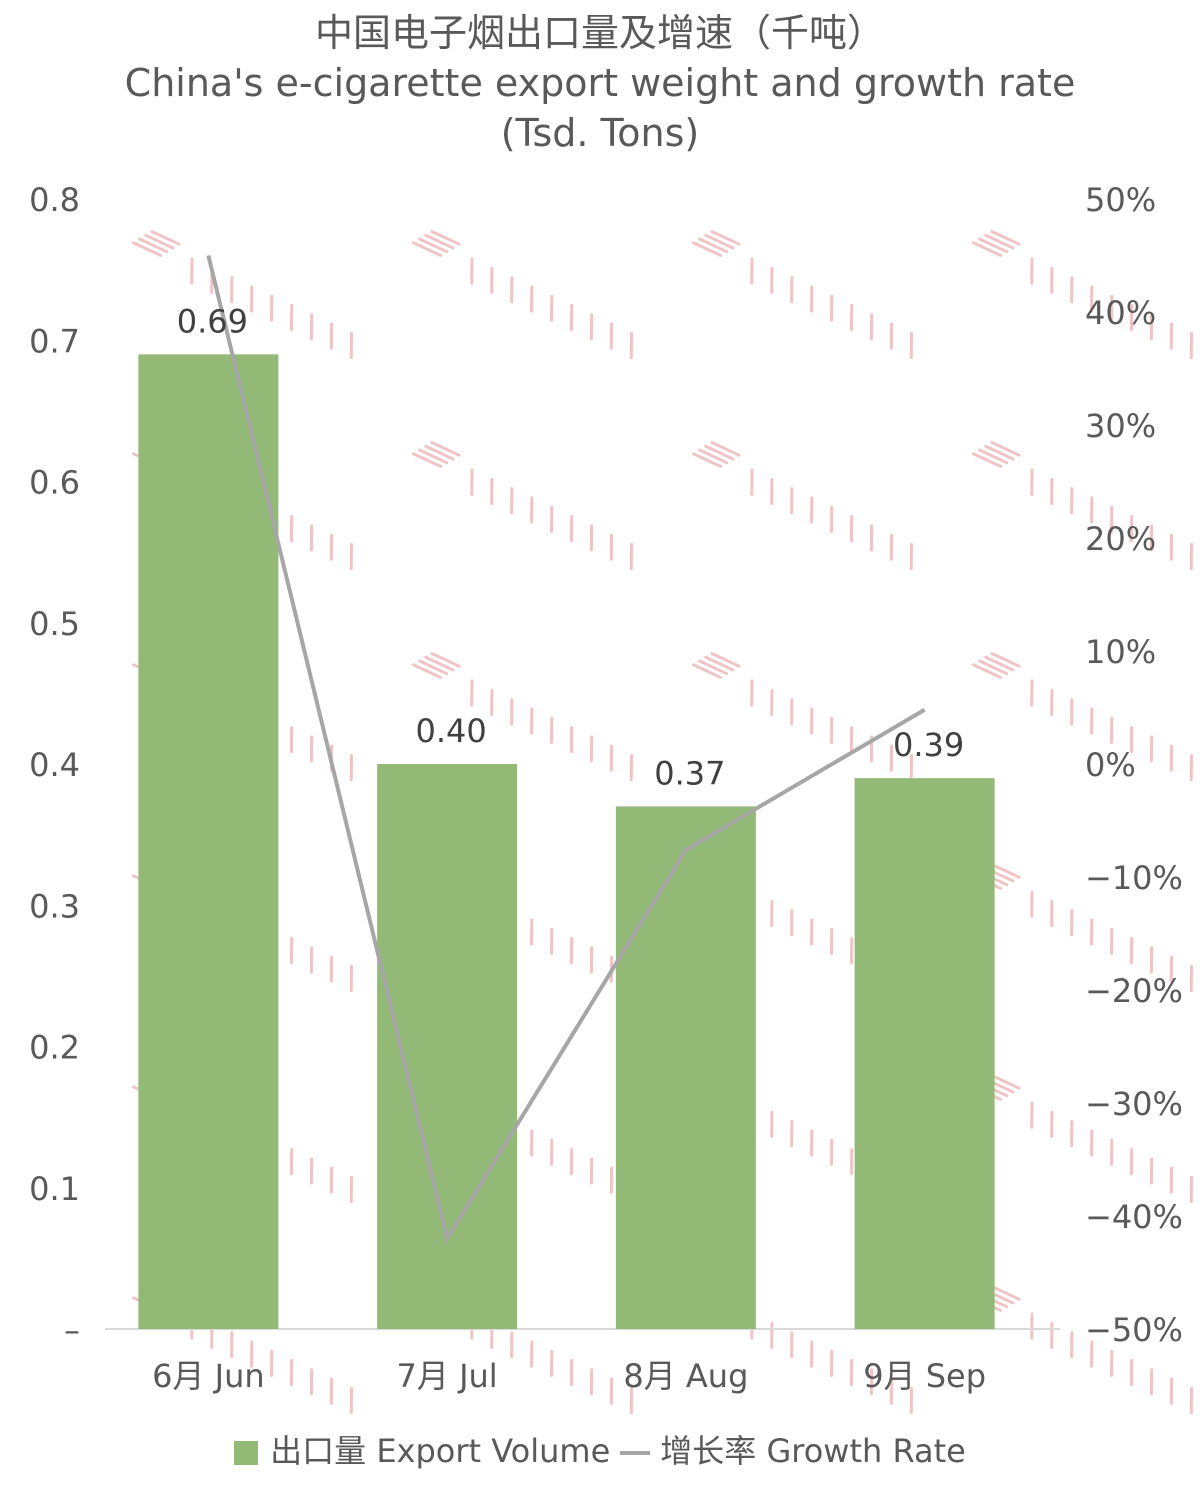 This screenshot has width=1200, height=1496. What do you see at coordinates (685, 1376) in the screenshot?
I see `x-tick-label: 8月 Aug` at bounding box center [685, 1376].